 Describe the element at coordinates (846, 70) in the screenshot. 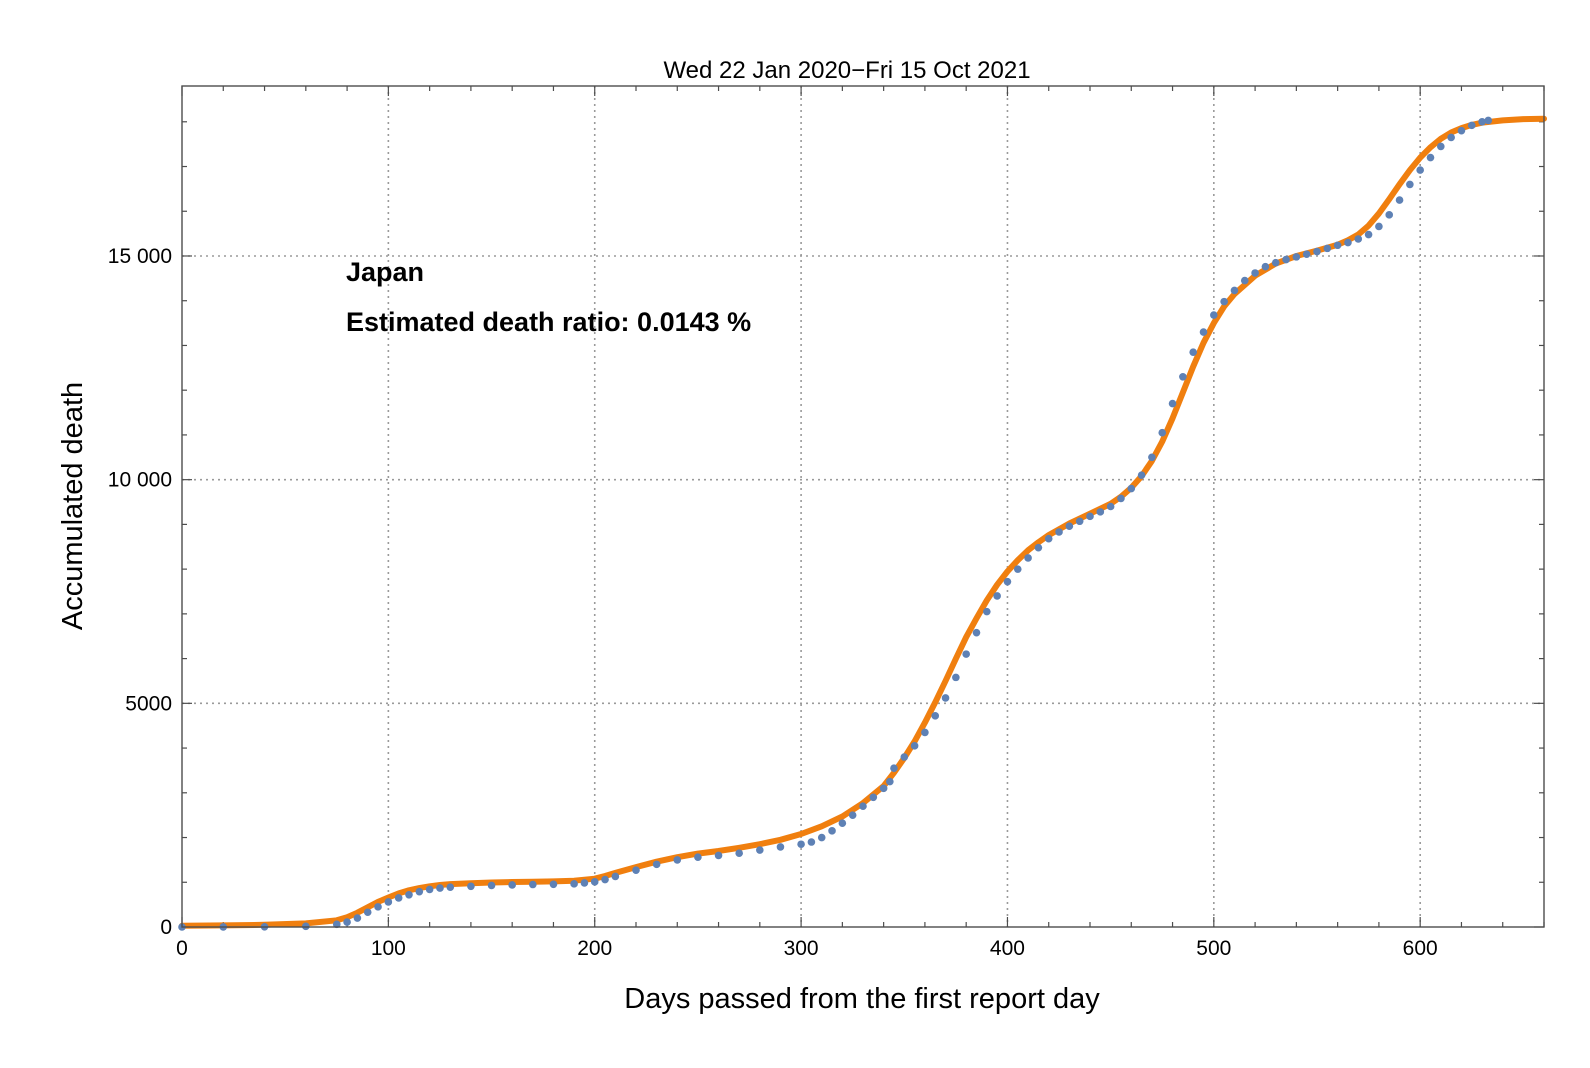

I see `chart-title: Wed 22 Jan 2020−Fri 15 Oct 2021` at that location.